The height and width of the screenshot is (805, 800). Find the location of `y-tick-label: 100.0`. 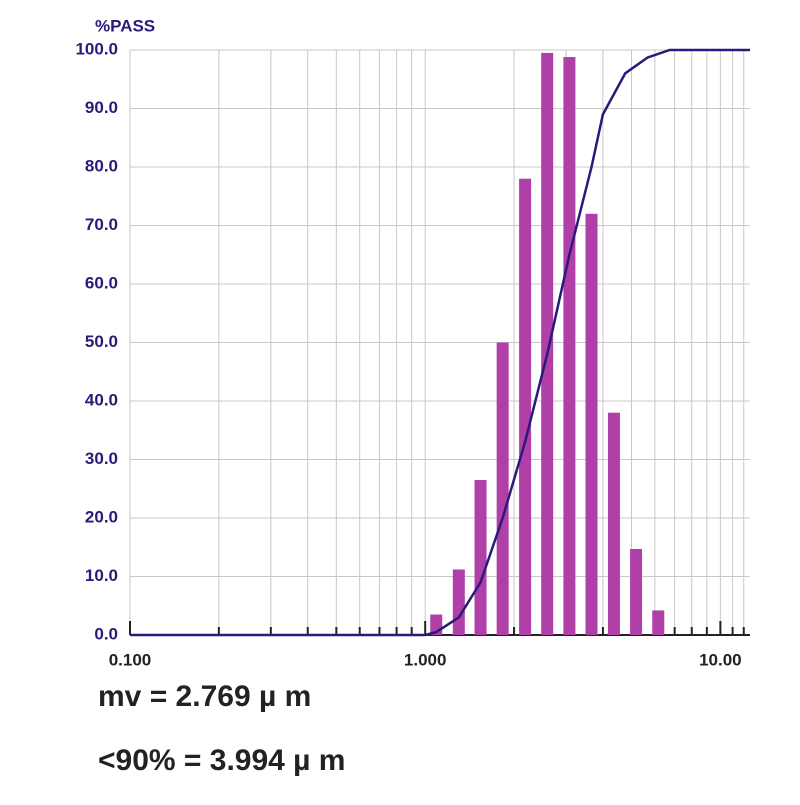

y-tick-label: 100.0 is located at coordinates (96, 48).